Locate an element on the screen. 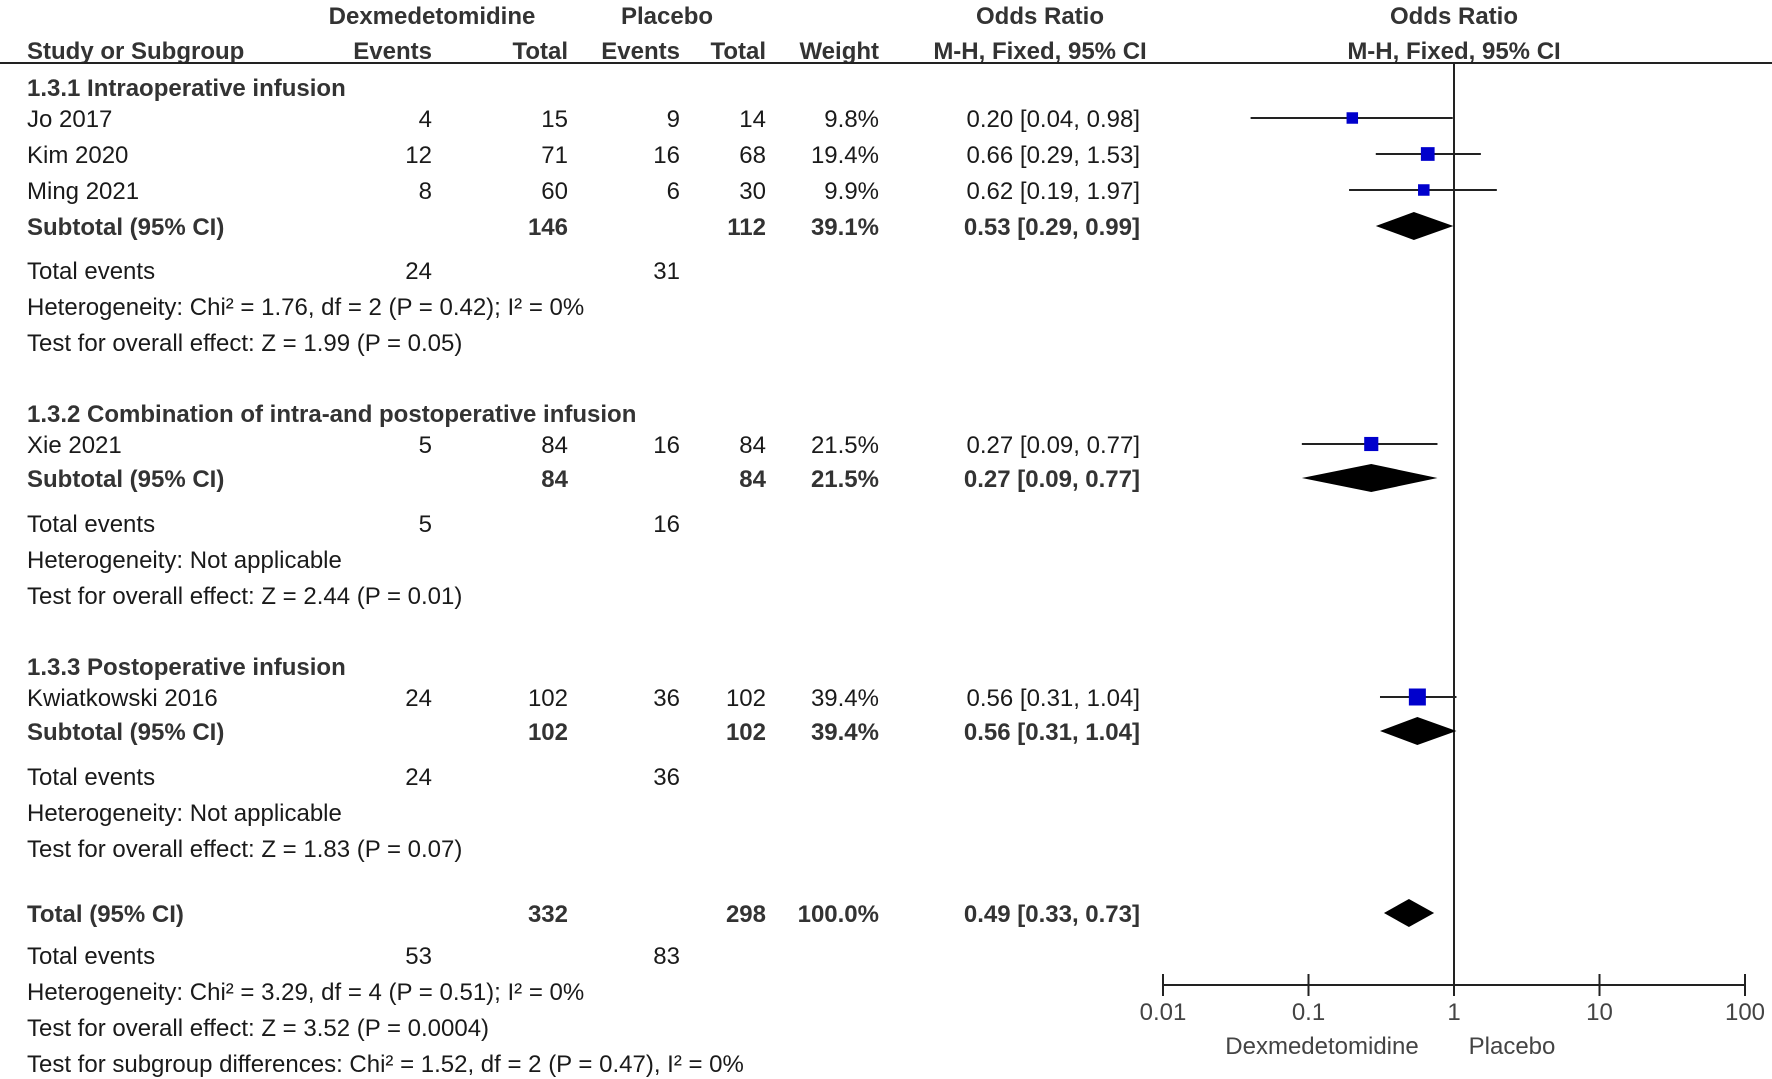 Image resolution: width=1772 pixels, height=1079 pixels. x-tick-label: 100 is located at coordinates (1745, 1012).